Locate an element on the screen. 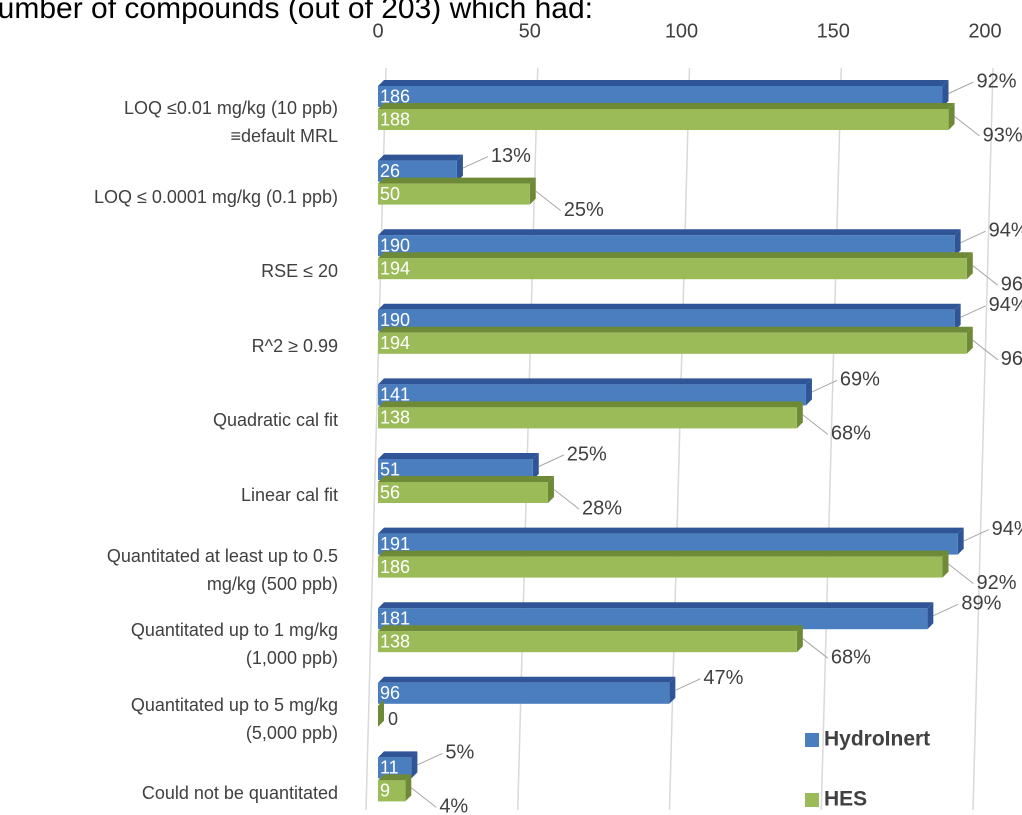 This screenshot has height=815, width=1022. value-label: 26 is located at coordinates (390, 171).